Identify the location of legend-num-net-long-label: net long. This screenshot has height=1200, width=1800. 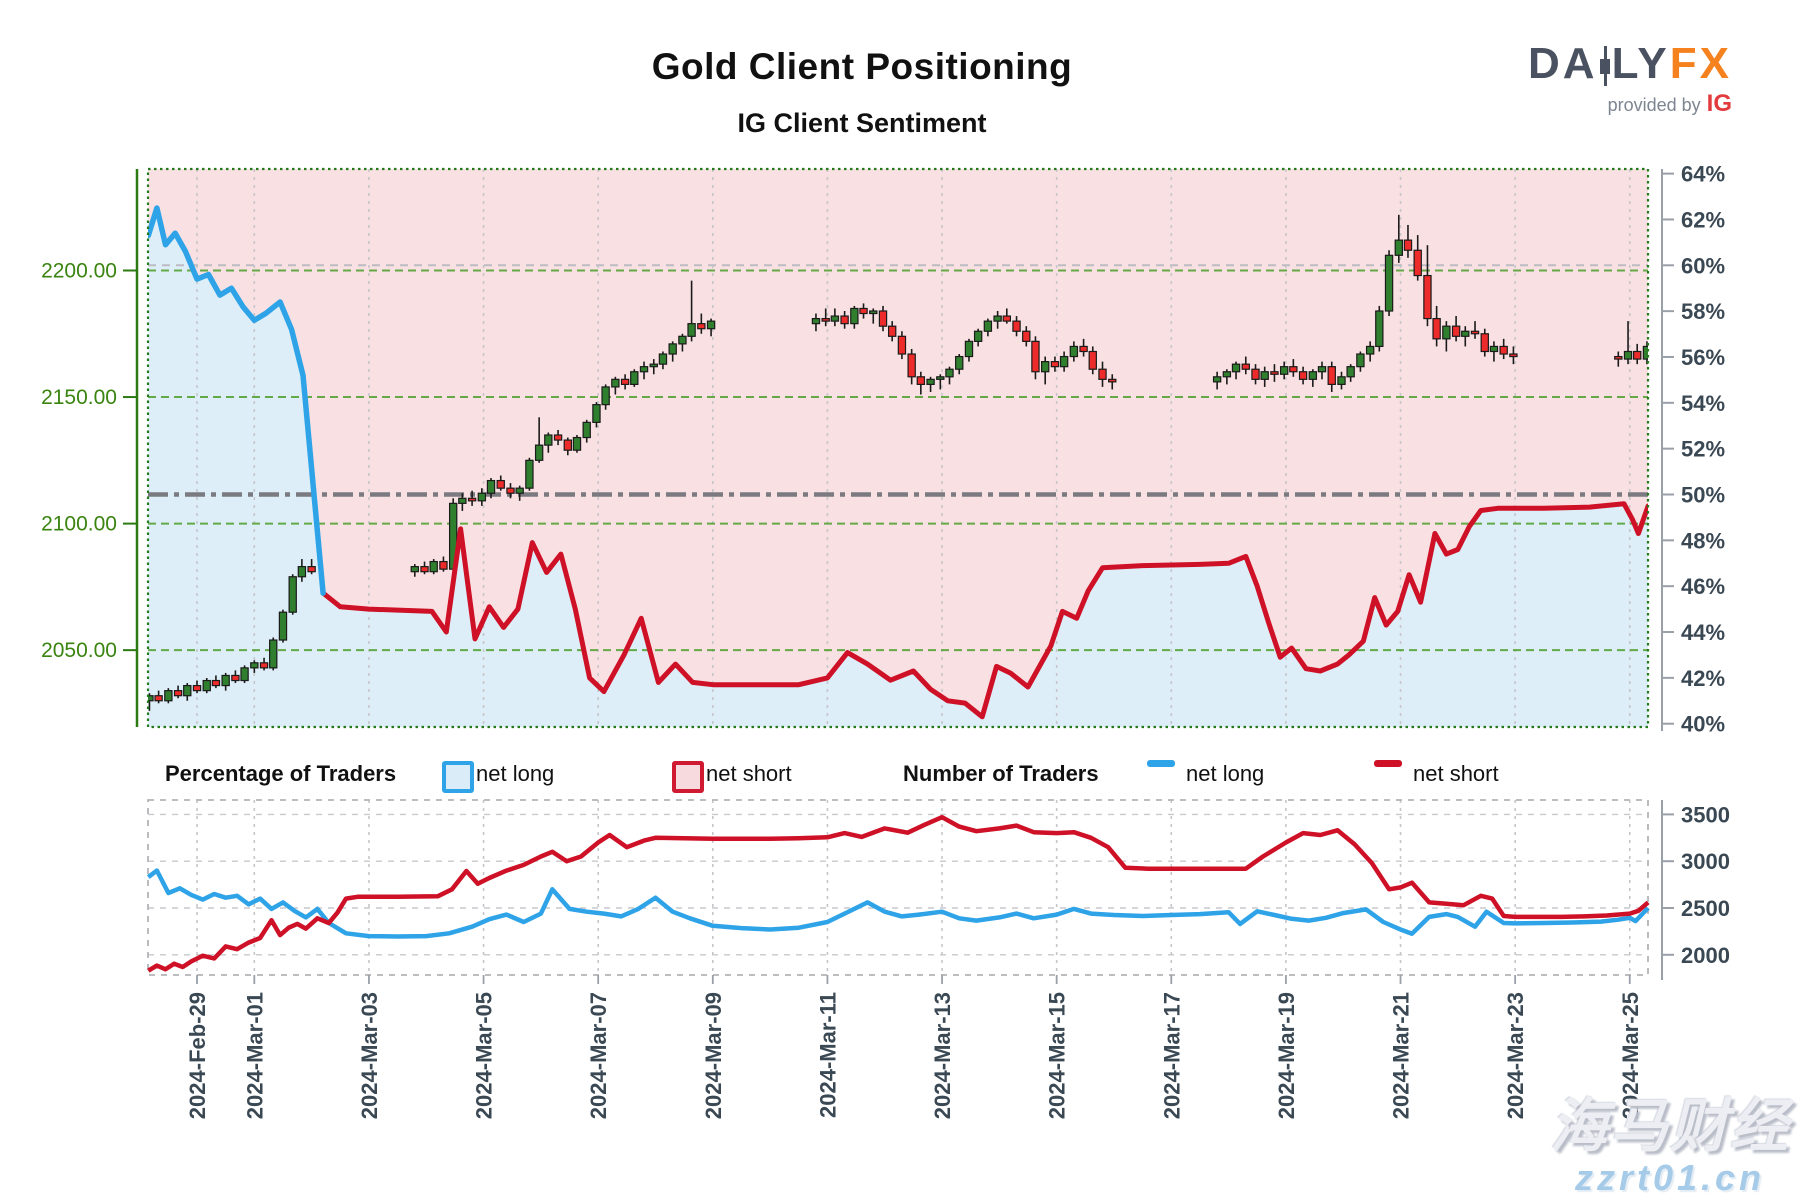
(1225, 773).